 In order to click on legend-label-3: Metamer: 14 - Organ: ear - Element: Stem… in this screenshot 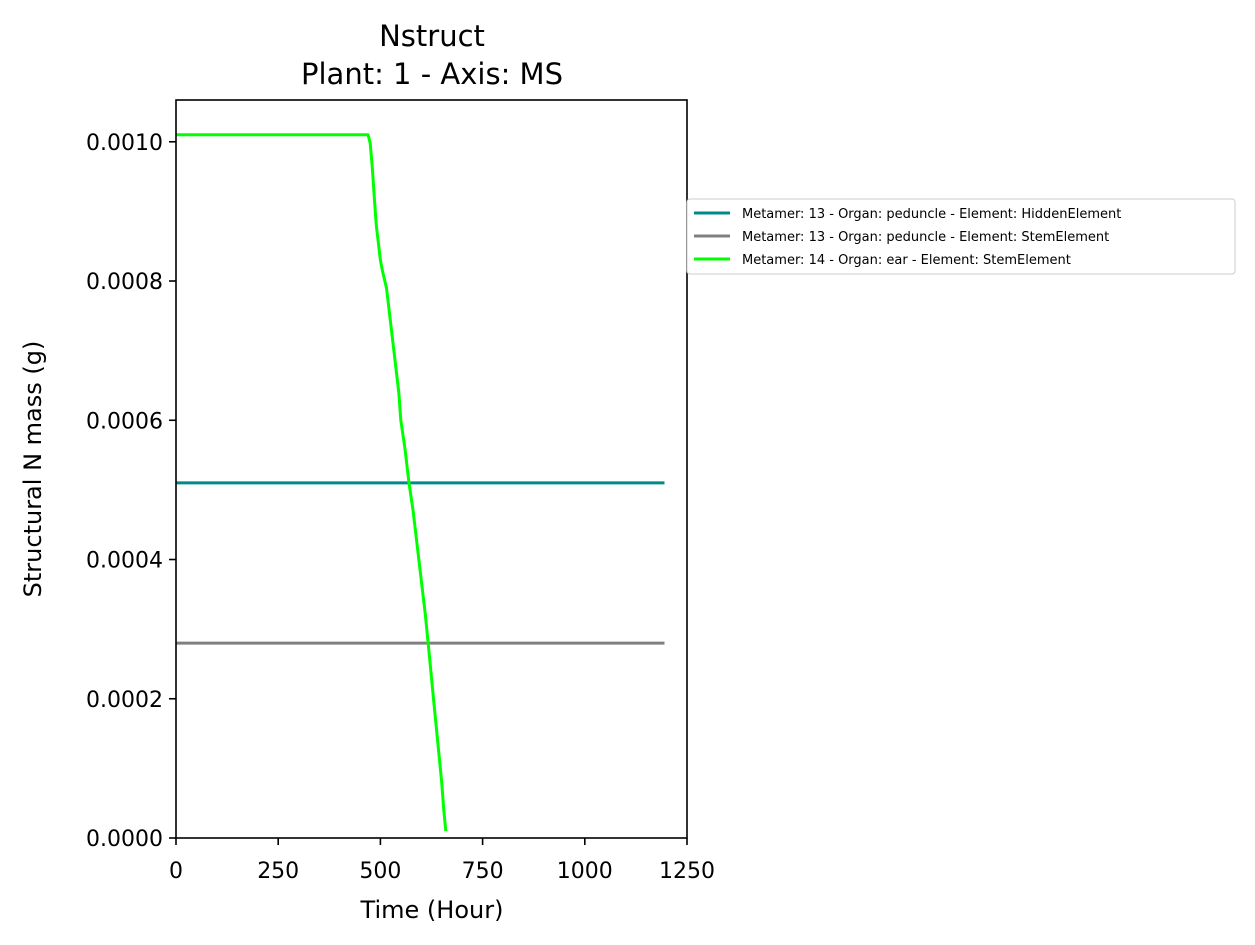, I will do `click(906, 260)`.